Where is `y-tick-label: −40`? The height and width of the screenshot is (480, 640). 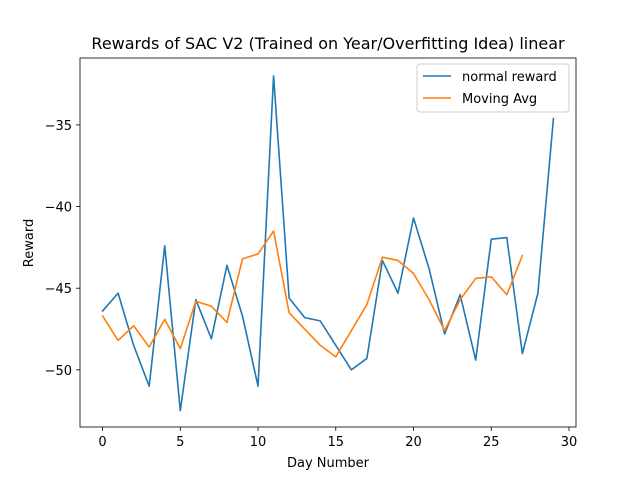 y-tick-label: −40 is located at coordinates (58, 208).